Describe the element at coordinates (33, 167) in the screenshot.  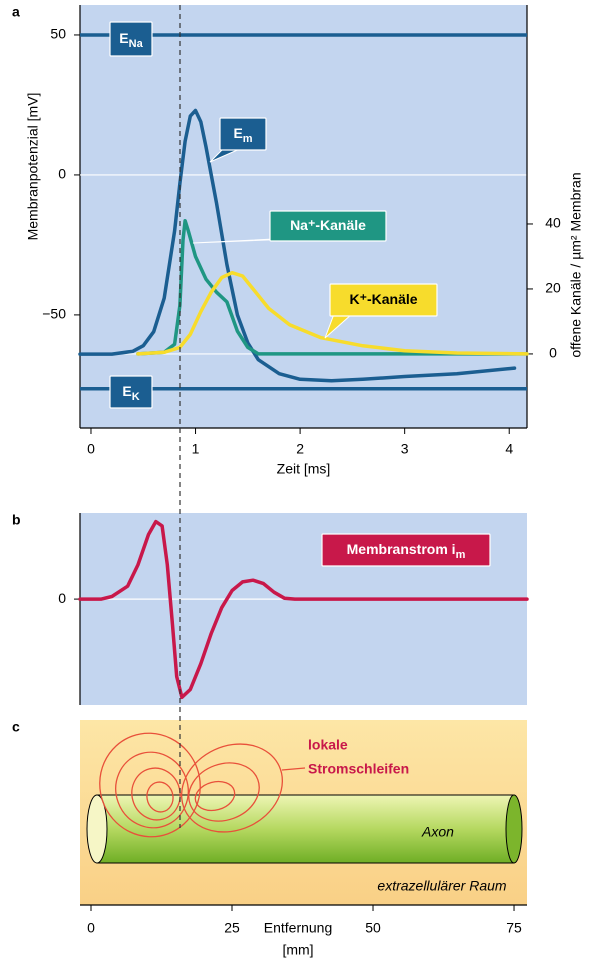
I see `y-axis-title: Membranpotenzial [mV]` at that location.